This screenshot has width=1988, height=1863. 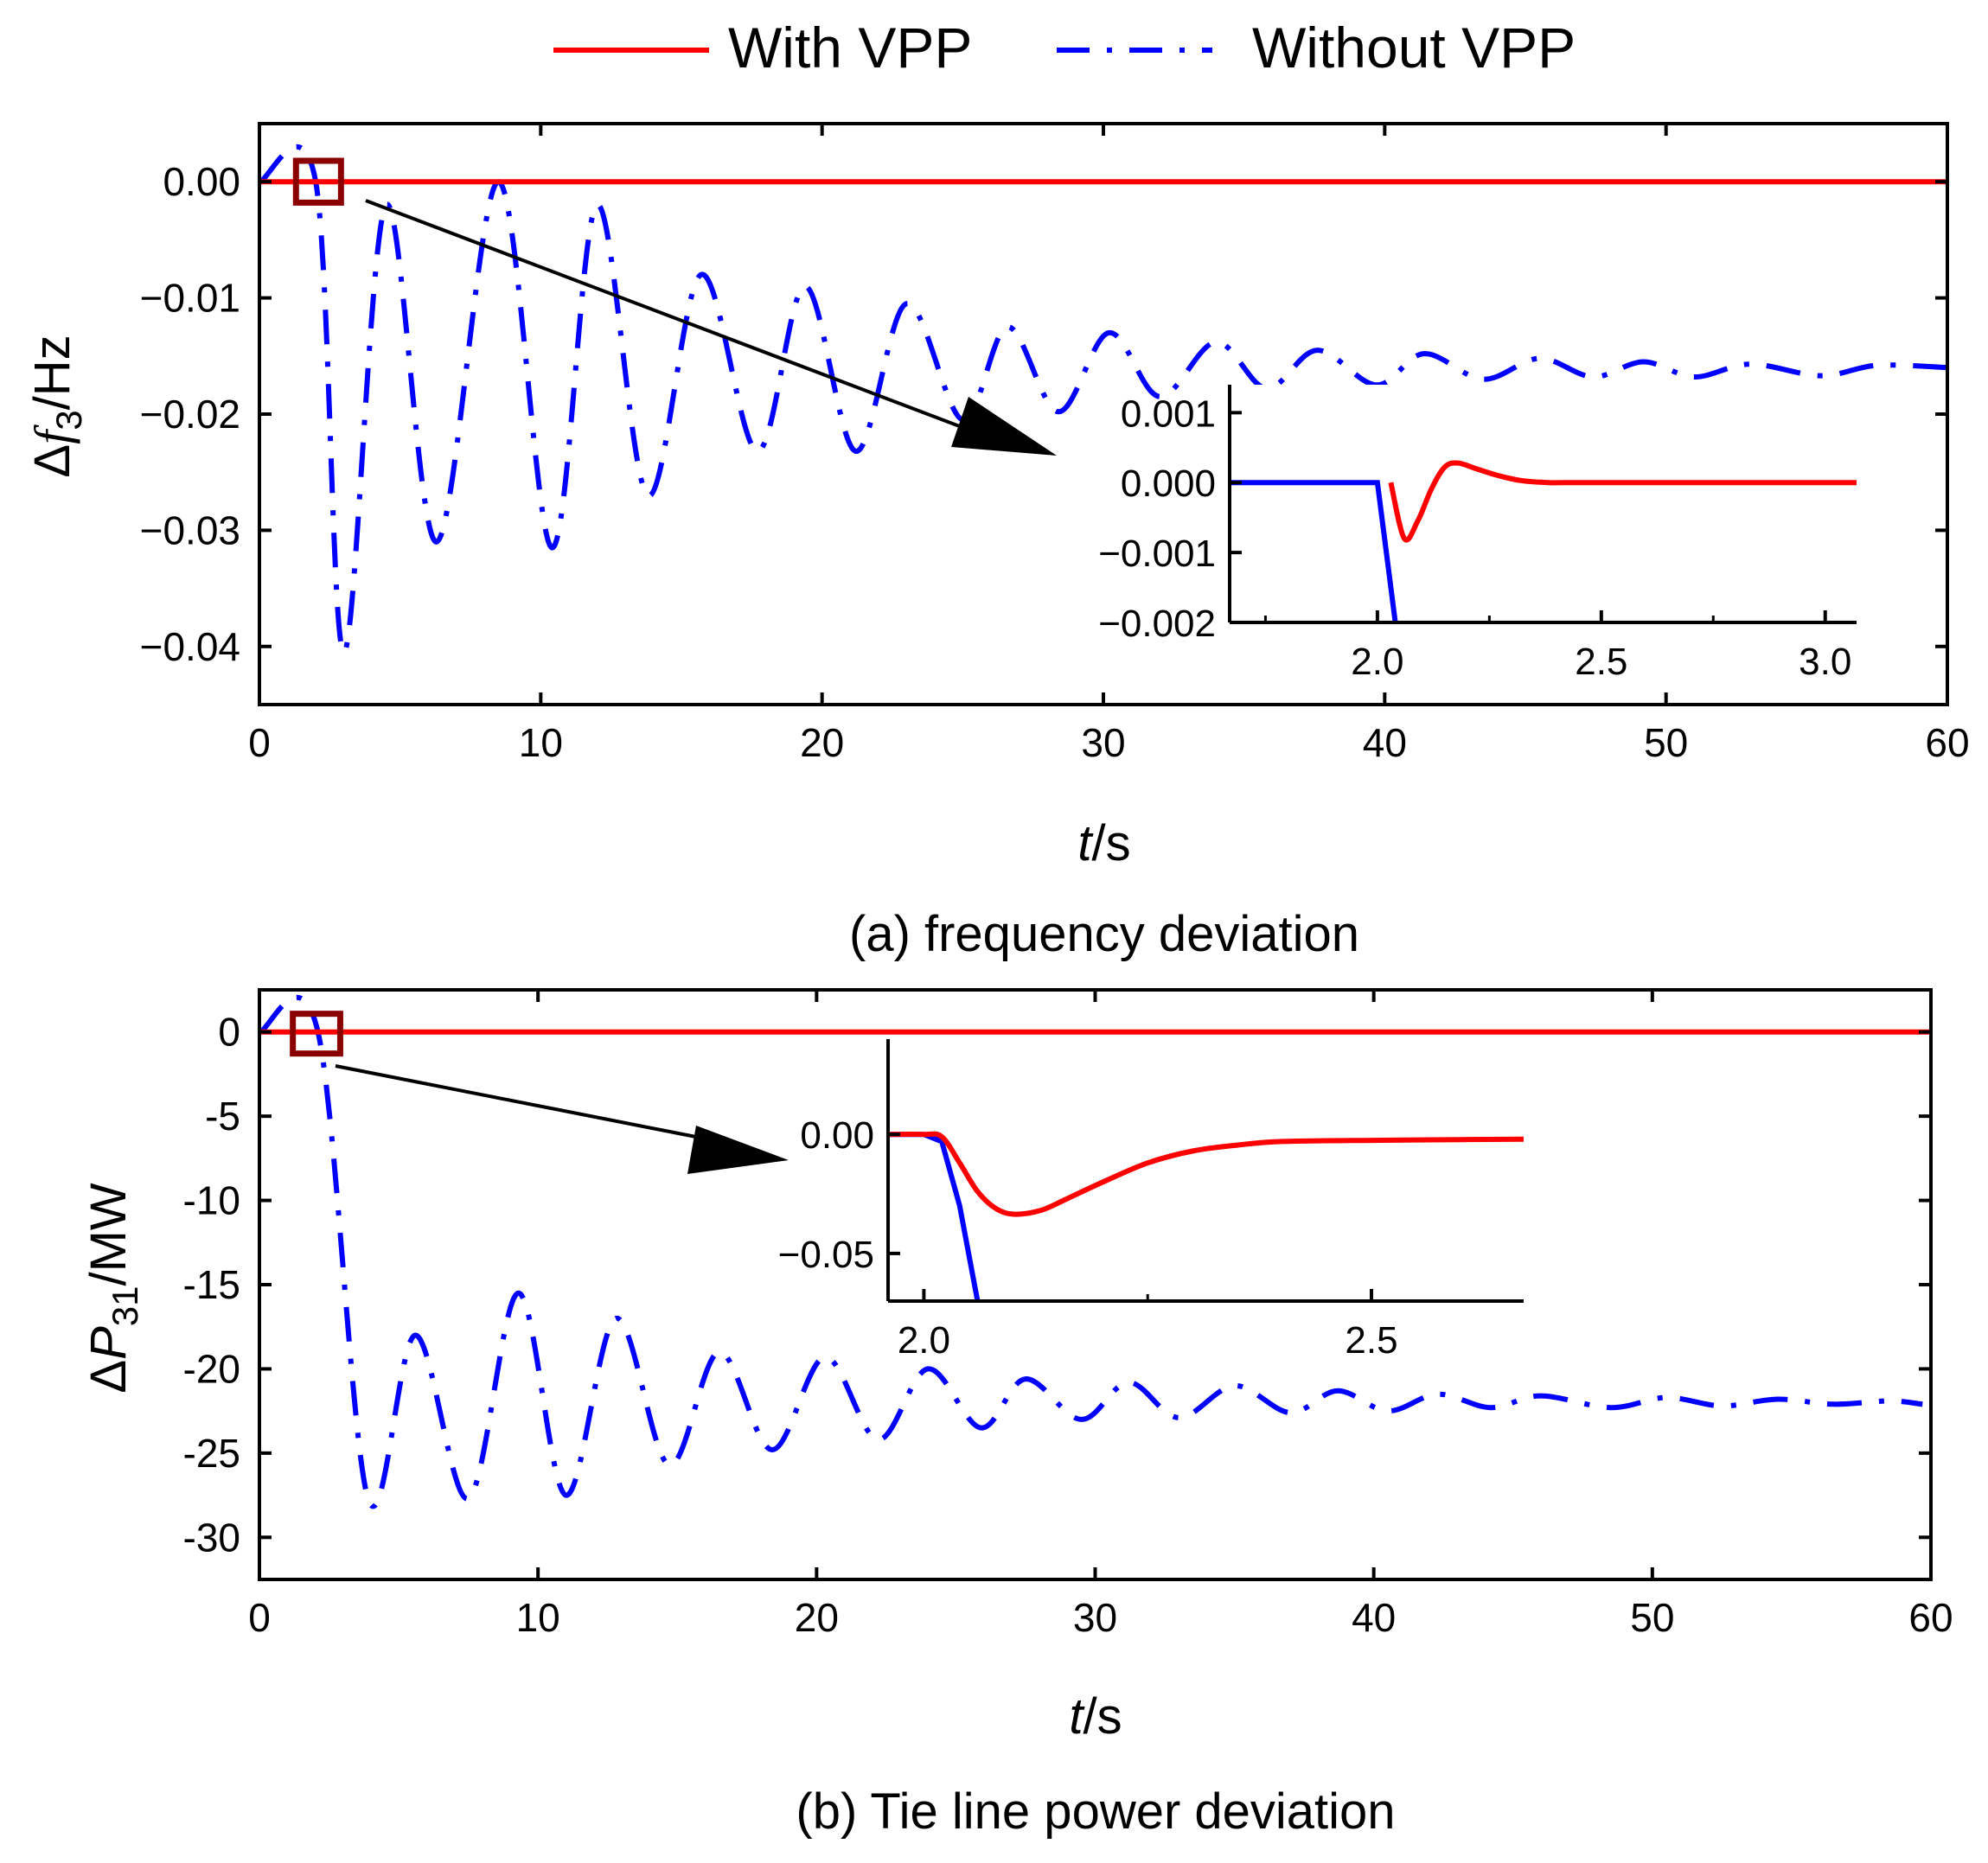 I want to click on legend-without-vpp-label: Without VPP, so click(x=1414, y=48).